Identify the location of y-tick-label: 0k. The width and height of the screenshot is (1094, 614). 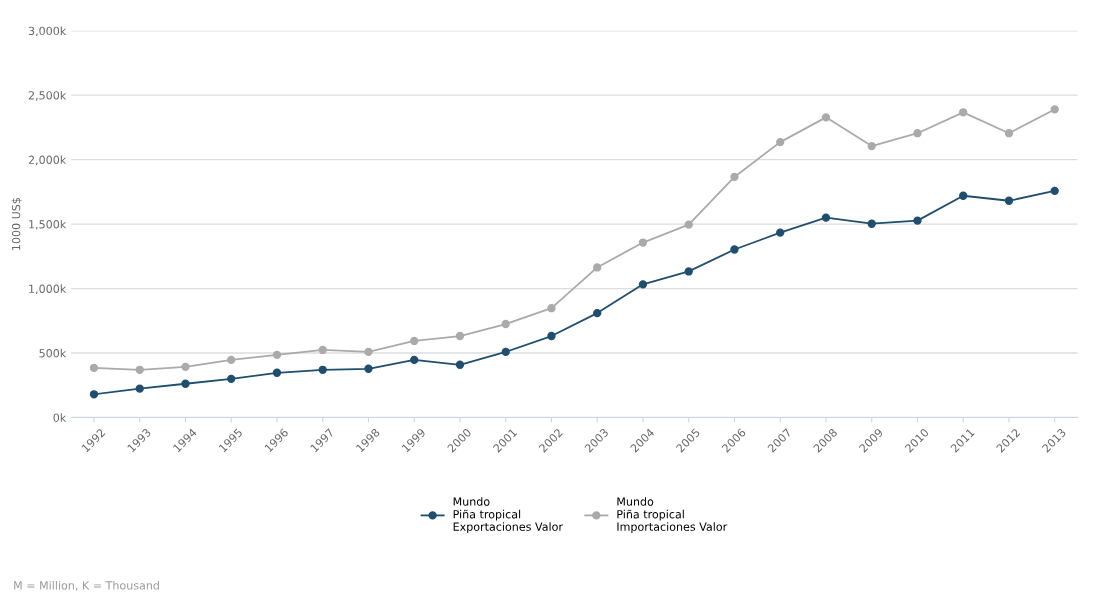
(60, 417).